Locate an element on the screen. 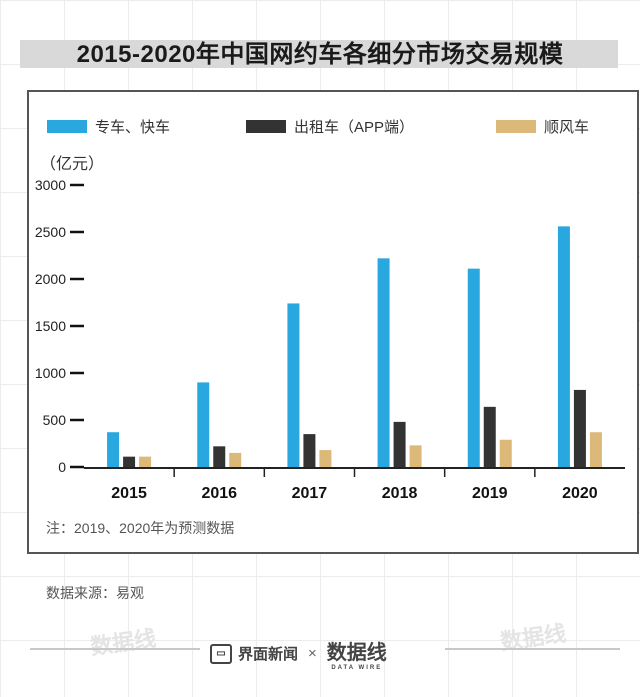  footer-brand: ▭ 界面新闻 × 数据线 DATA WIRE is located at coordinates (298, 653).